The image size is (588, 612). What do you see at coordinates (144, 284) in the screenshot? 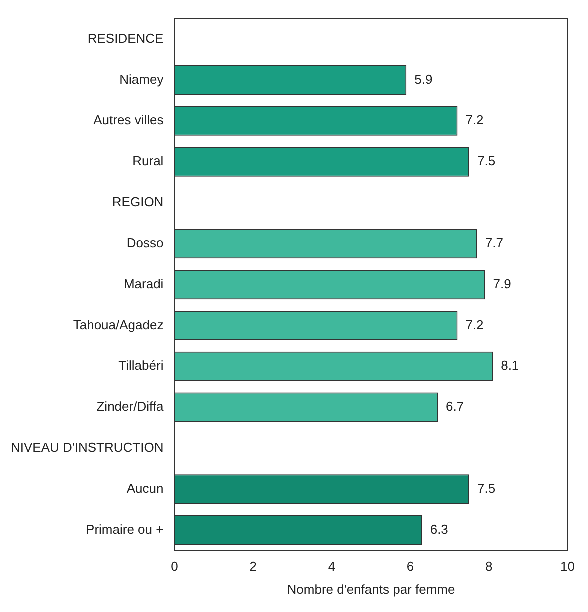
I see `y-tick-label: Maradi` at bounding box center [144, 284].